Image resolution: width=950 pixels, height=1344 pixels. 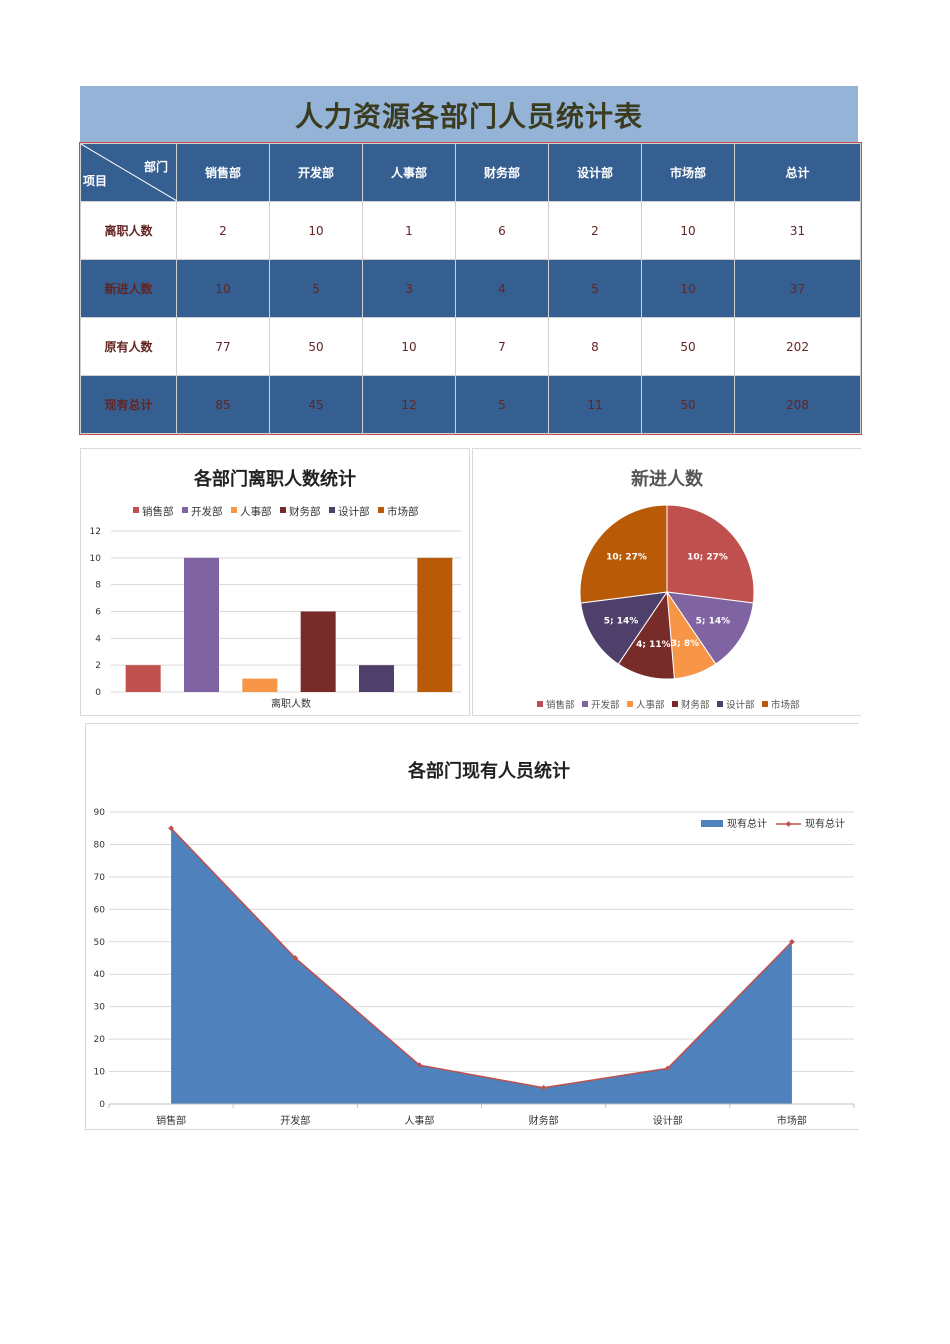 What do you see at coordinates (797, 346) in the screenshot?
I see `table-cell: 202` at bounding box center [797, 346].